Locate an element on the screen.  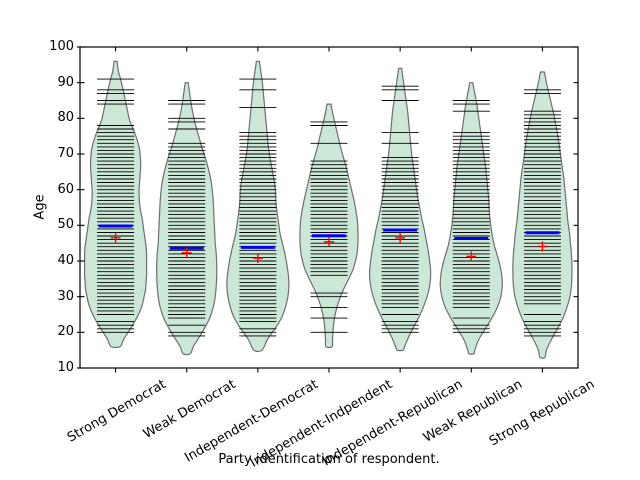
y-tick-label: 100 is located at coordinates (61, 46).